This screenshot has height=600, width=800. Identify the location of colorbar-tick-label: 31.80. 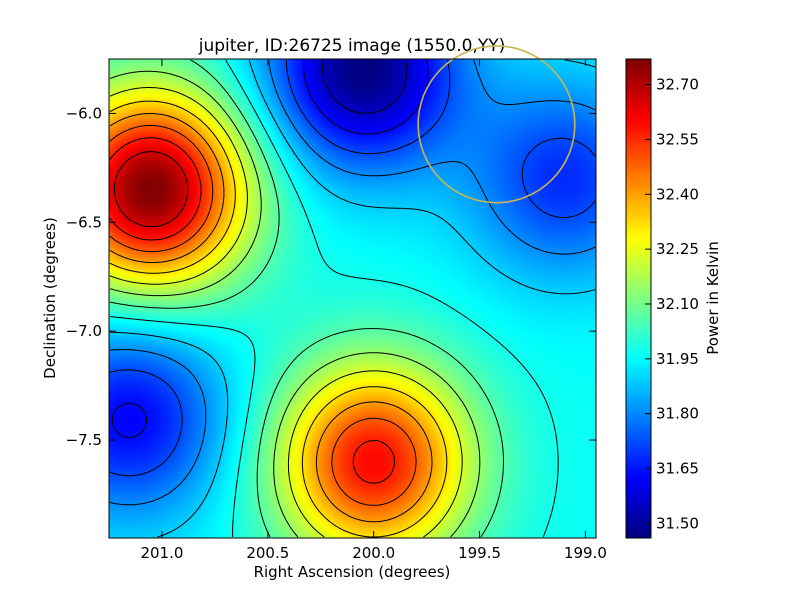
(677, 414).